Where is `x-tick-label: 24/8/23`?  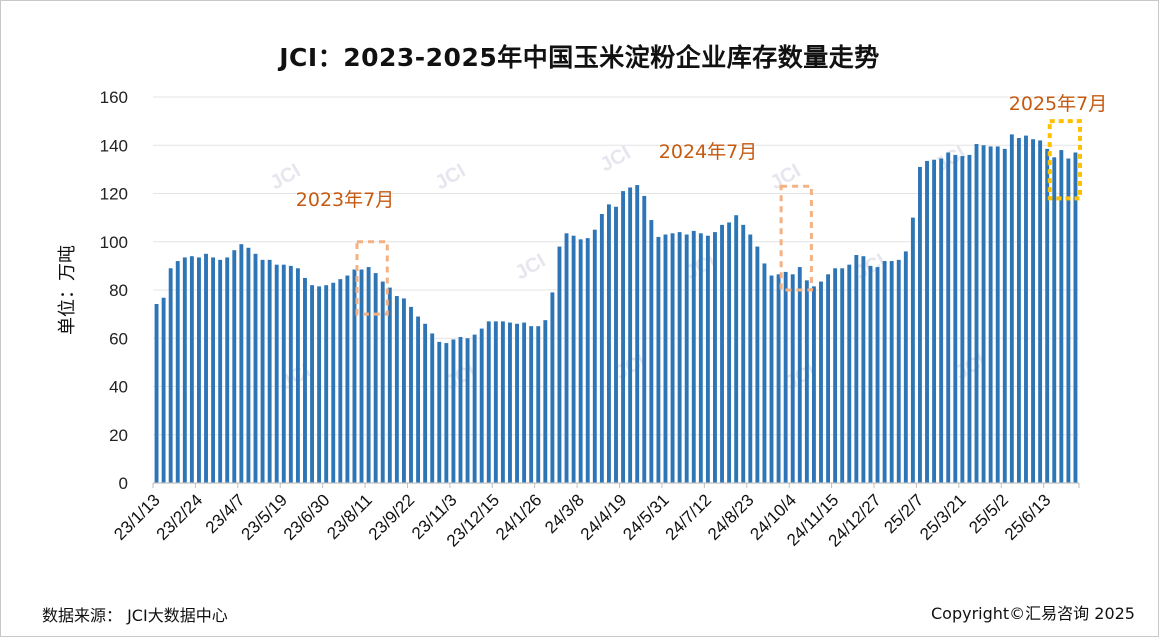 x-tick-label: 24/8/23 is located at coordinates (731, 517).